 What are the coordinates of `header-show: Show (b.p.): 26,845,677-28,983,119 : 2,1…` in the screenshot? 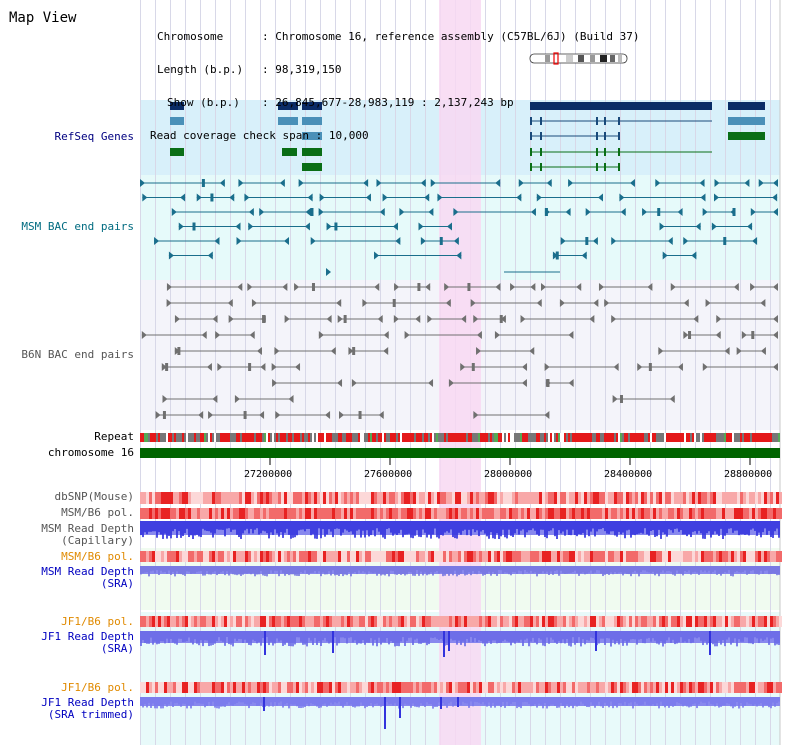 It's located at (395, 102).